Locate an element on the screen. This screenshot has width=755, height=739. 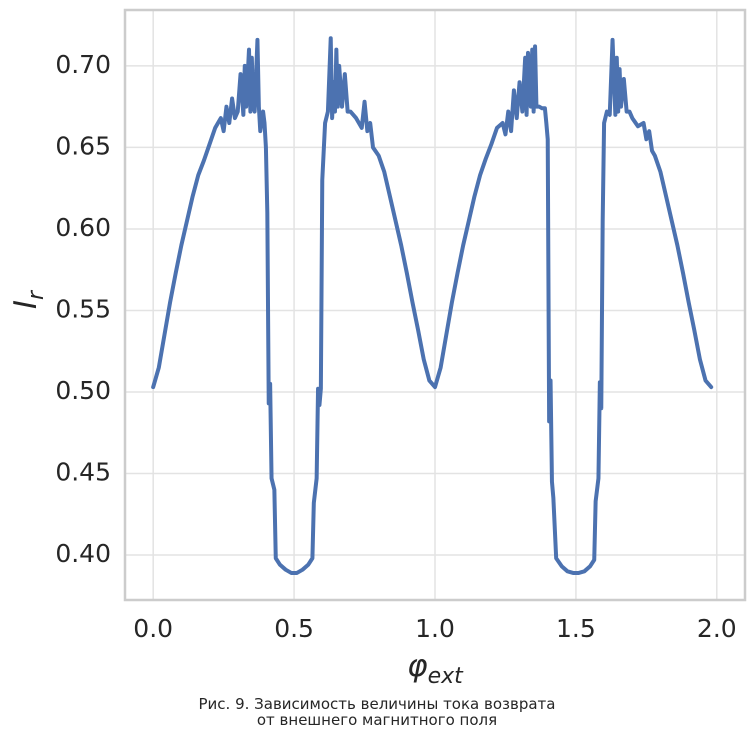
y-tick-label: 0.50 is located at coordinates (83, 390).